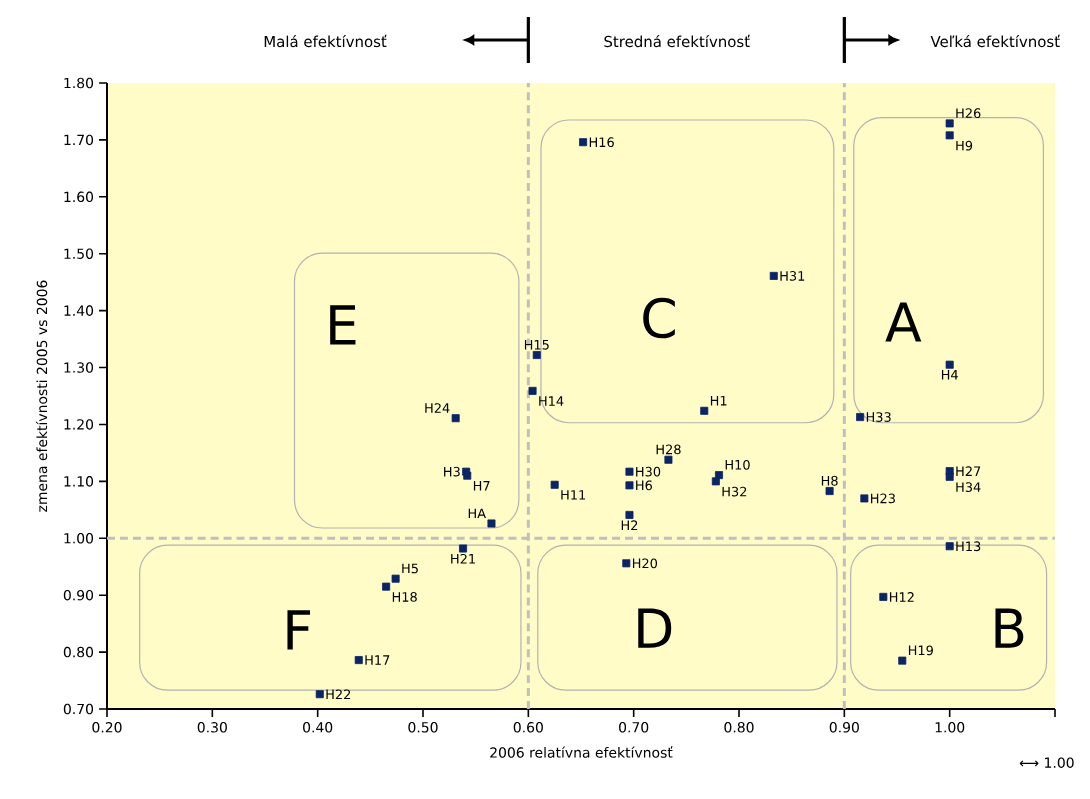 This screenshot has height=799, width=1090. I want to click on data-label: H1, so click(718, 400).